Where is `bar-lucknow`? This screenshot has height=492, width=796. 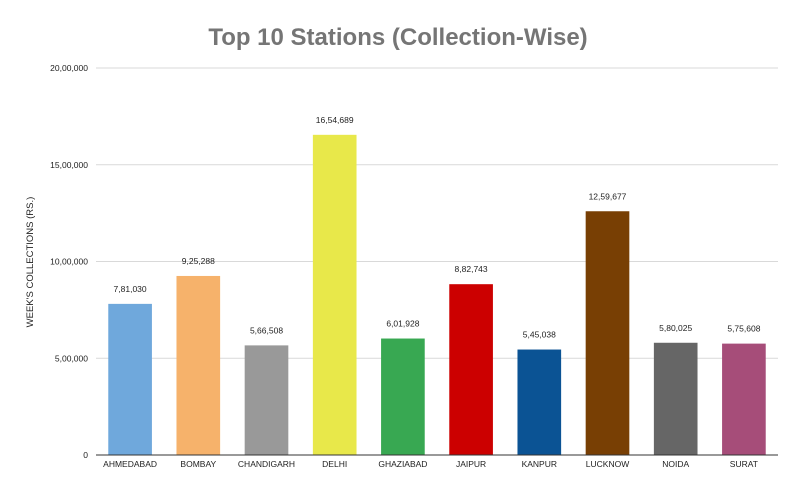 bar-lucknow is located at coordinates (607, 333).